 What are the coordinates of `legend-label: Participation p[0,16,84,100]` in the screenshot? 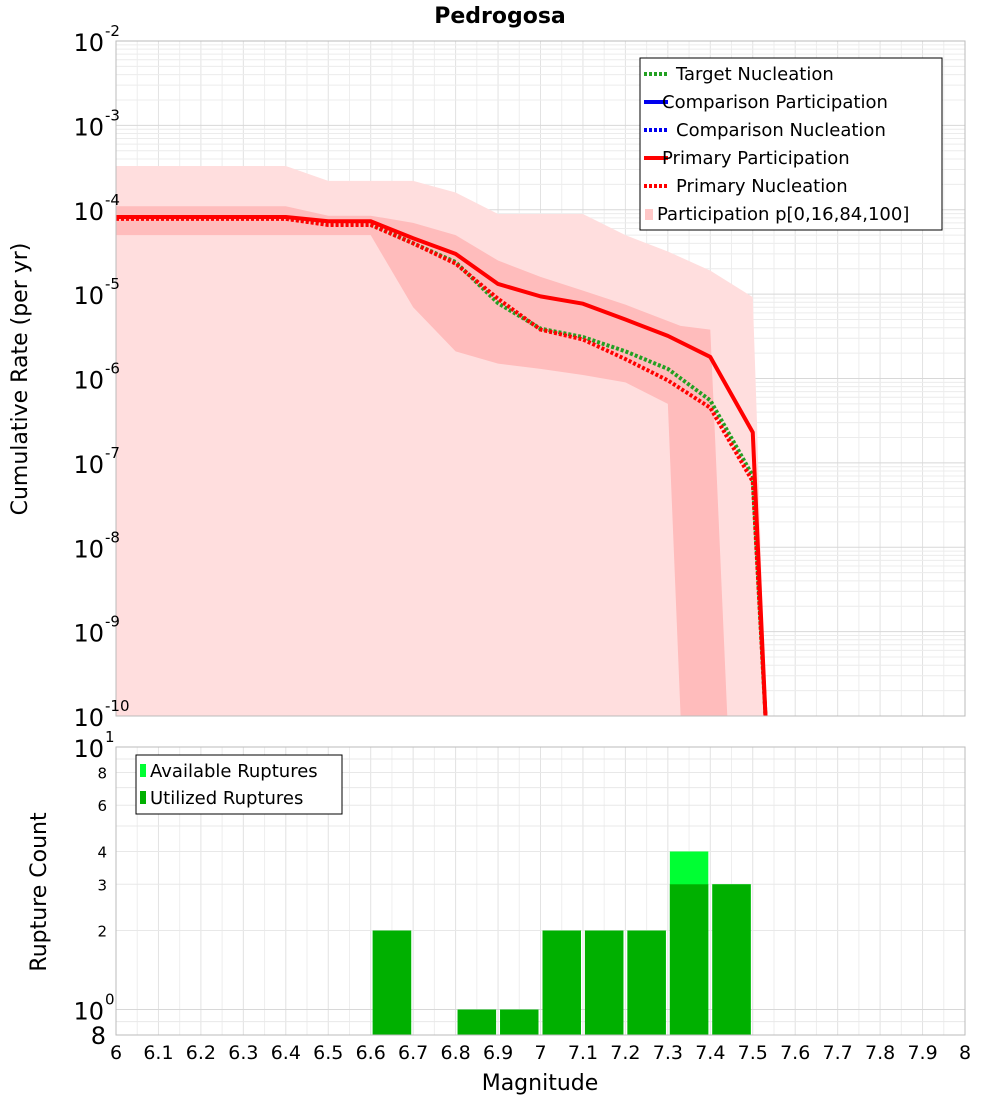 It's located at (783, 214).